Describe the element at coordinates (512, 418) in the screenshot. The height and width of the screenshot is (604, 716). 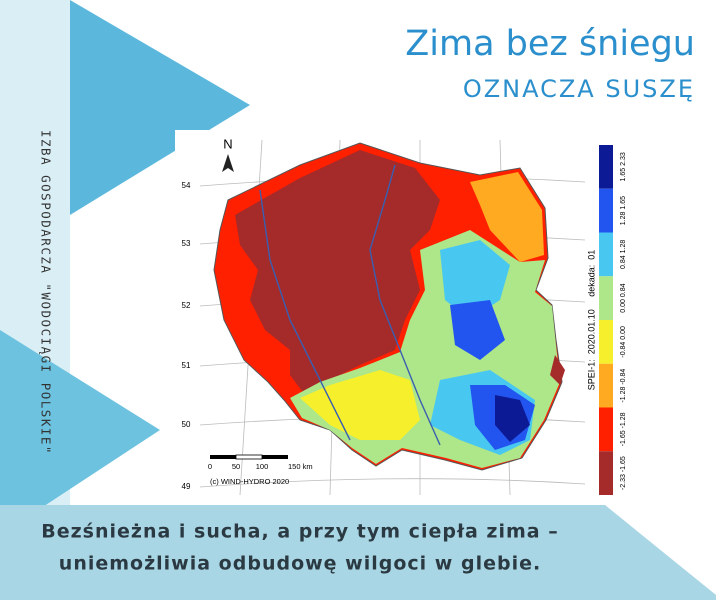
I see `region-extremely-wet` at that location.